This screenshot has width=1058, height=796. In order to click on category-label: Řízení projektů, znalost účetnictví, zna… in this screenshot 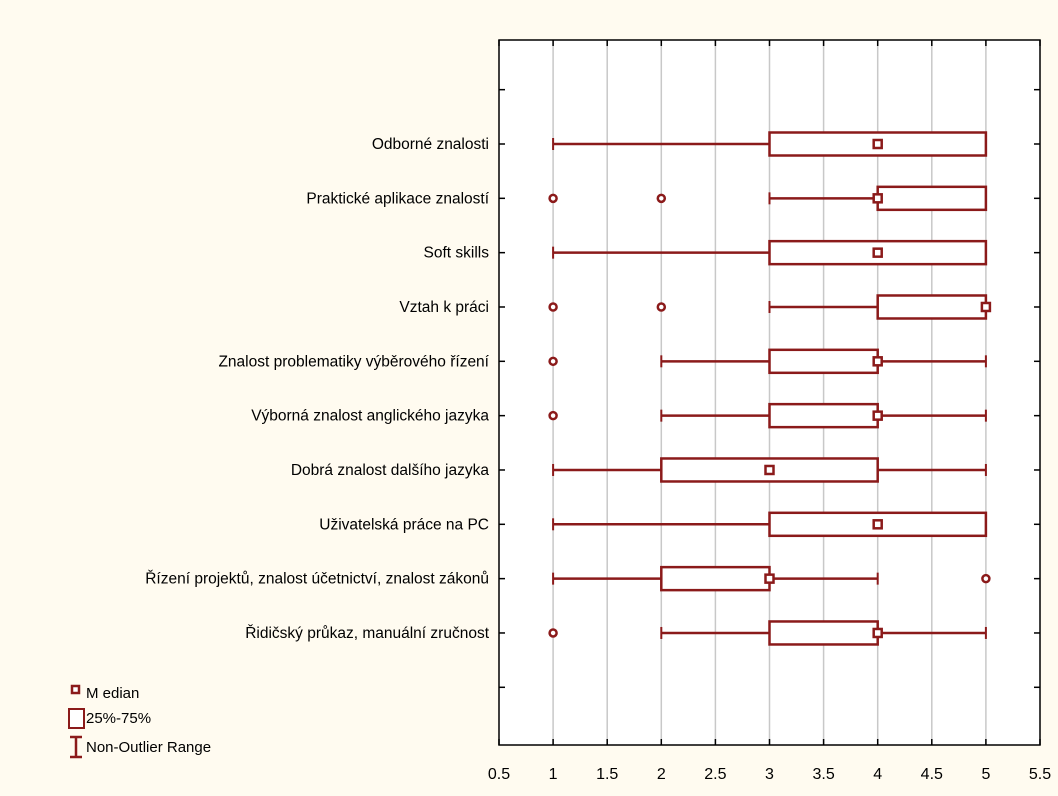, I will do `click(317, 579)`.